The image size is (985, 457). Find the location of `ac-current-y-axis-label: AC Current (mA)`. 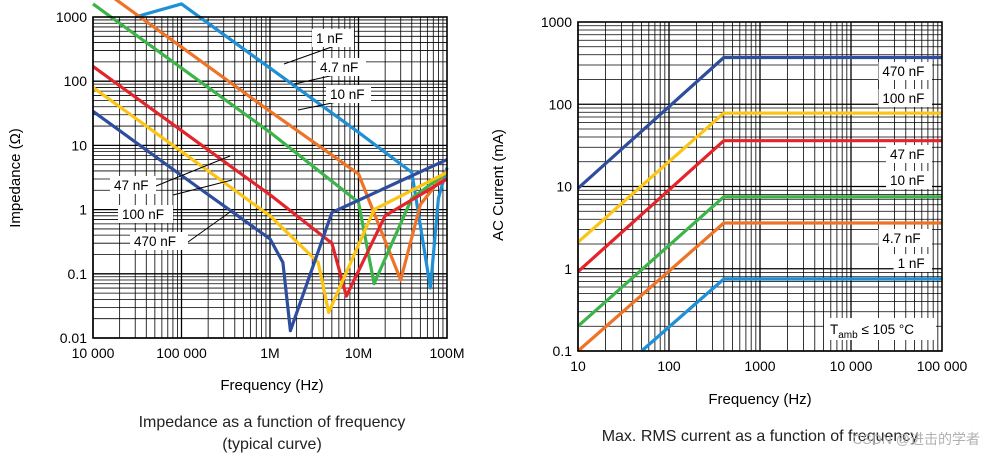

ac-current-y-axis-label: AC Current (mA) is located at coordinates (498, 185).